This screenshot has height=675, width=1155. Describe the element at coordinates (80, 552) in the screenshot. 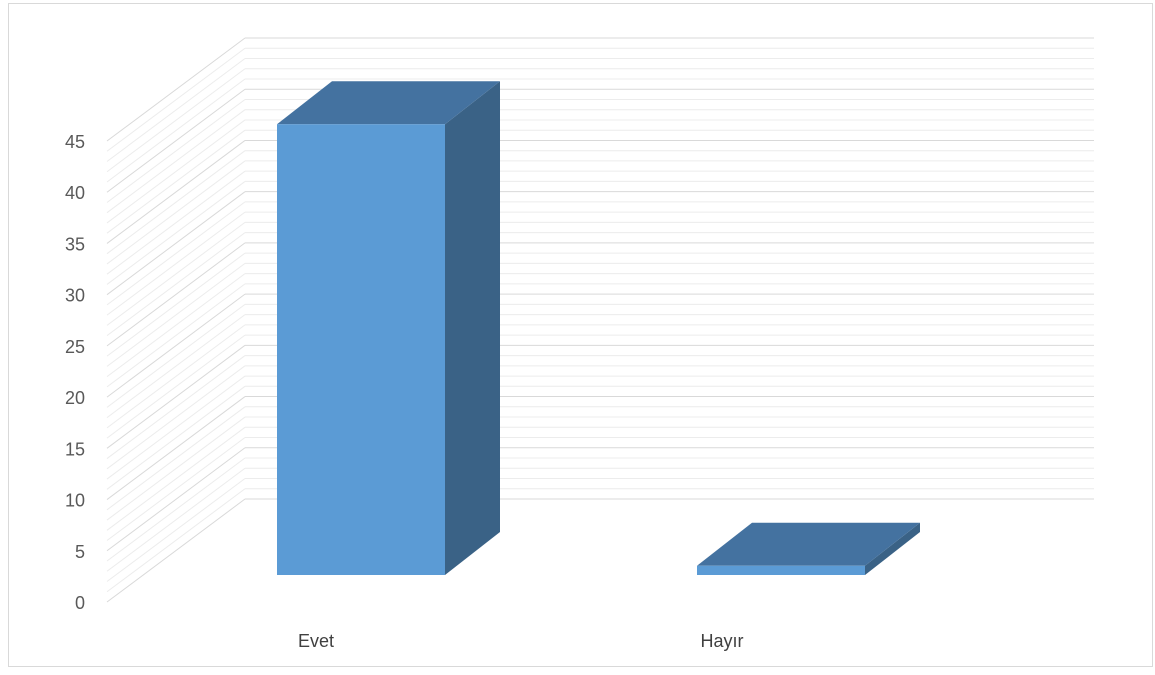

I see `y-tick-label: 5` at that location.